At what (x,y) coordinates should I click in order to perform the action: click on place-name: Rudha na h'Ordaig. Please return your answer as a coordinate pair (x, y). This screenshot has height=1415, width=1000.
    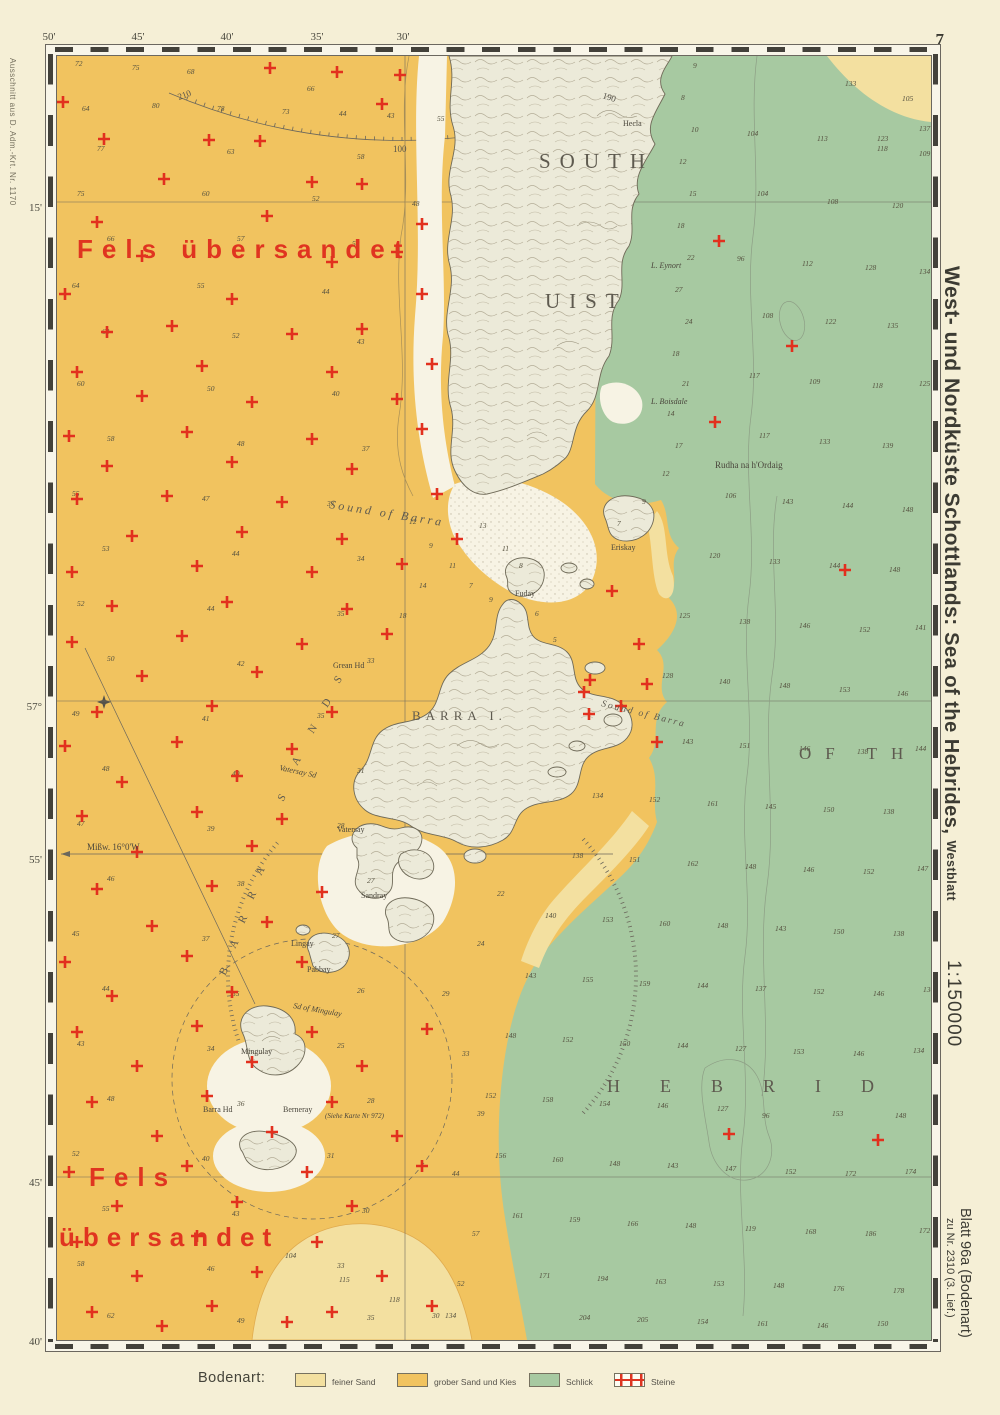
    Looking at the image, I should click on (749, 465).